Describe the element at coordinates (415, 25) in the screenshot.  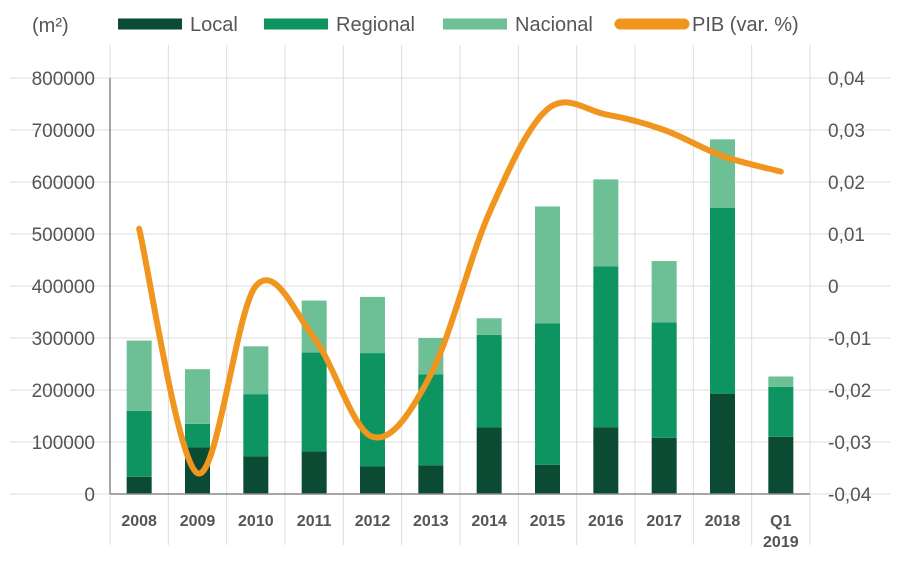
I see `legend: (m²) Local Regional Nacional PIB (var. %)` at that location.